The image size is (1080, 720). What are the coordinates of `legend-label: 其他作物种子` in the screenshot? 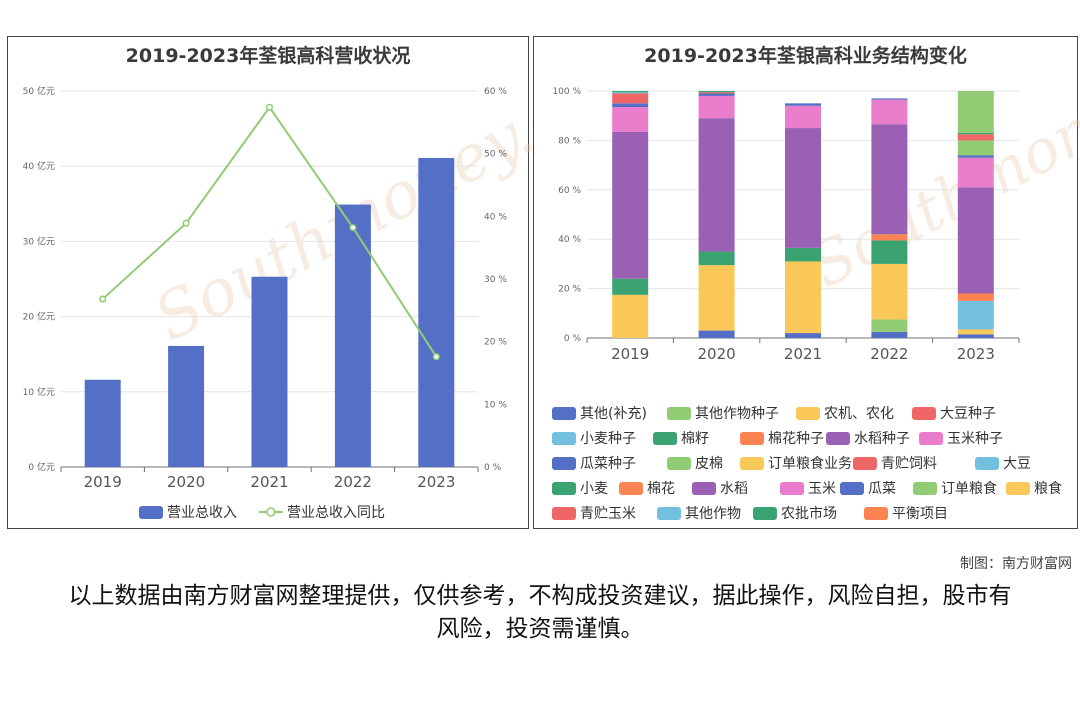 It's located at (737, 414).